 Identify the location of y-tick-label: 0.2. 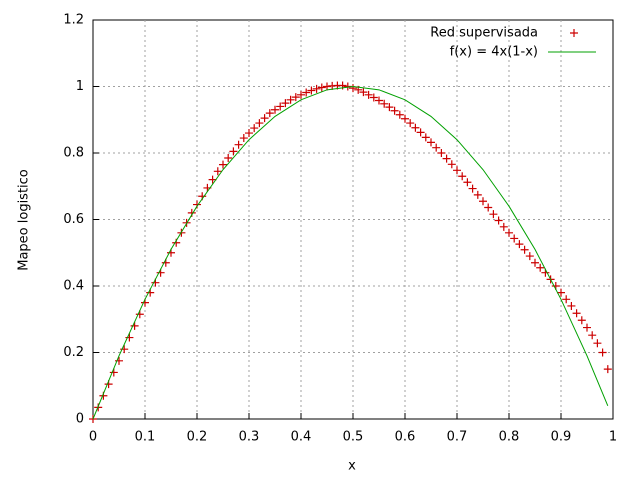
(73, 352).